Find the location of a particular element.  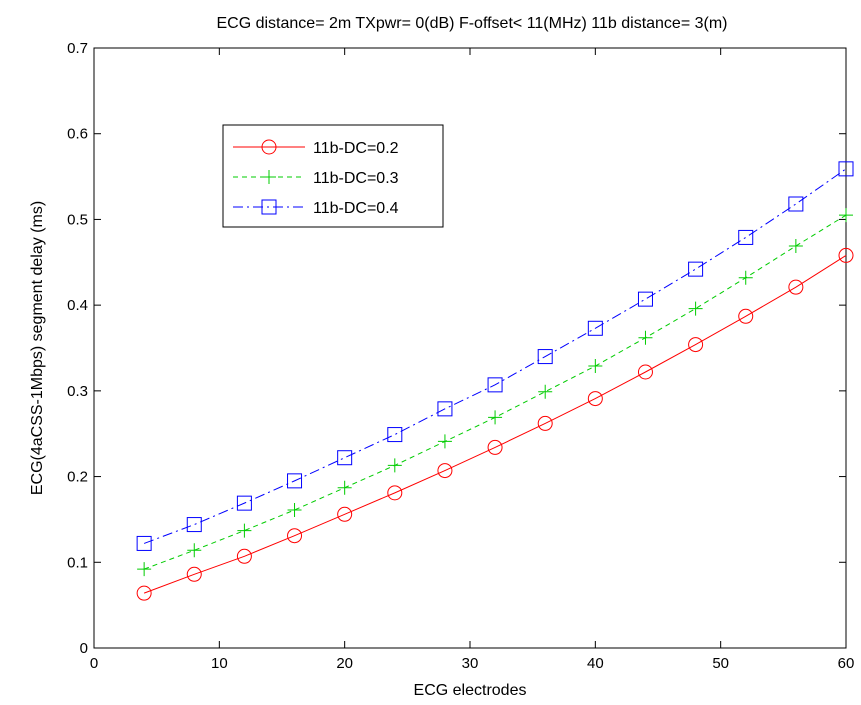

y-tick-label: 0.2 is located at coordinates (77, 477).